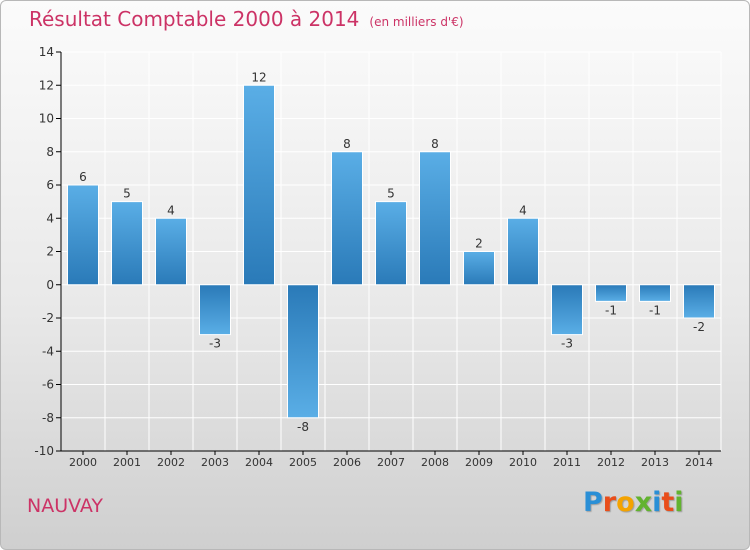  I want to click on x-tick-label: 2010, so click(523, 462).